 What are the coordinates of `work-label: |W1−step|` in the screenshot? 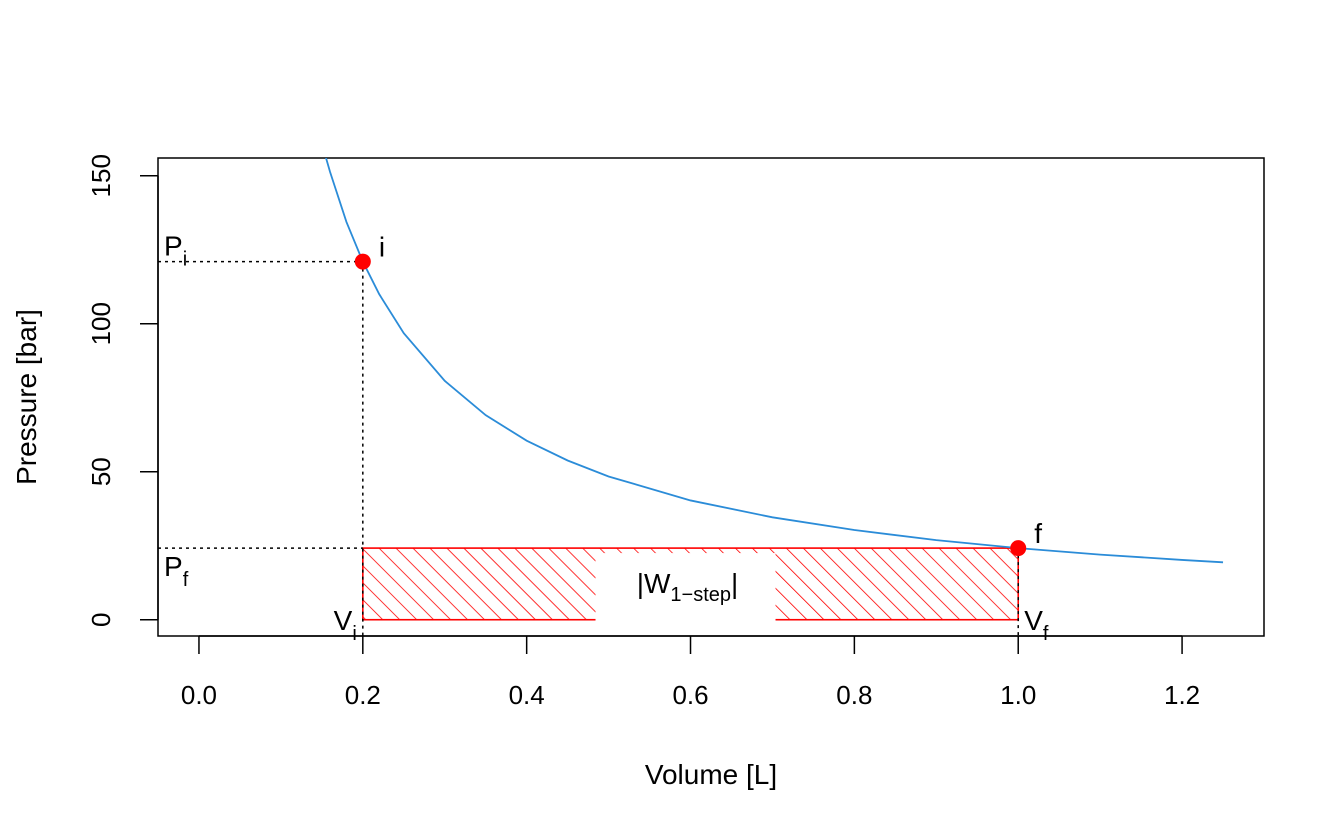 It's located at (688, 587).